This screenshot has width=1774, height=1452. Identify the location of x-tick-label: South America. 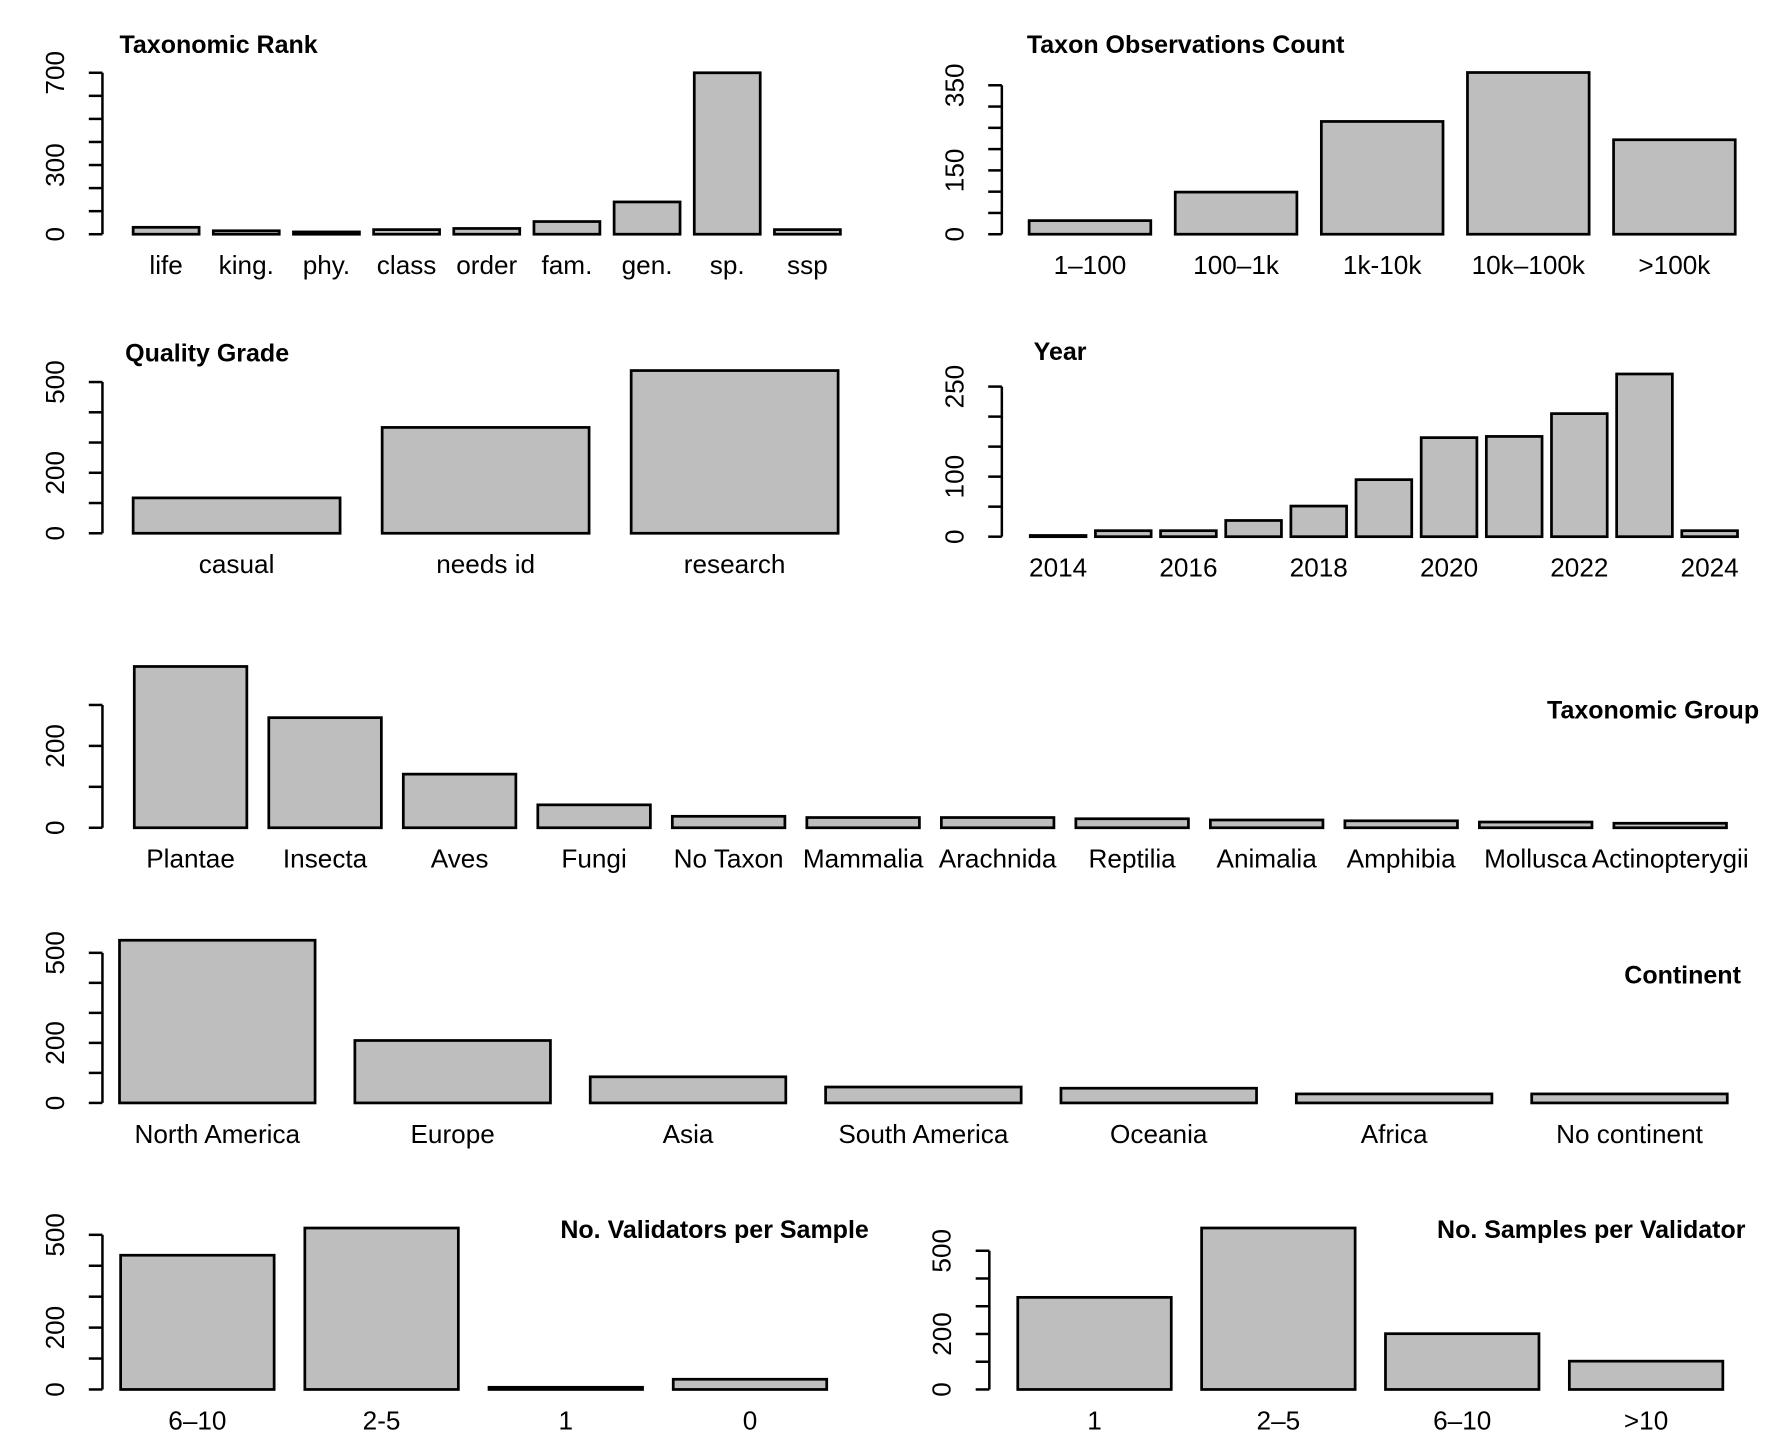
(923, 1134).